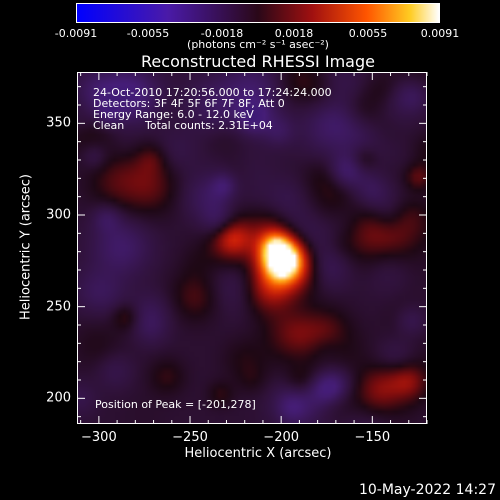  What do you see at coordinates (222, 33) in the screenshot?
I see `colorbar-tick-label: -0.0018` at bounding box center [222, 33].